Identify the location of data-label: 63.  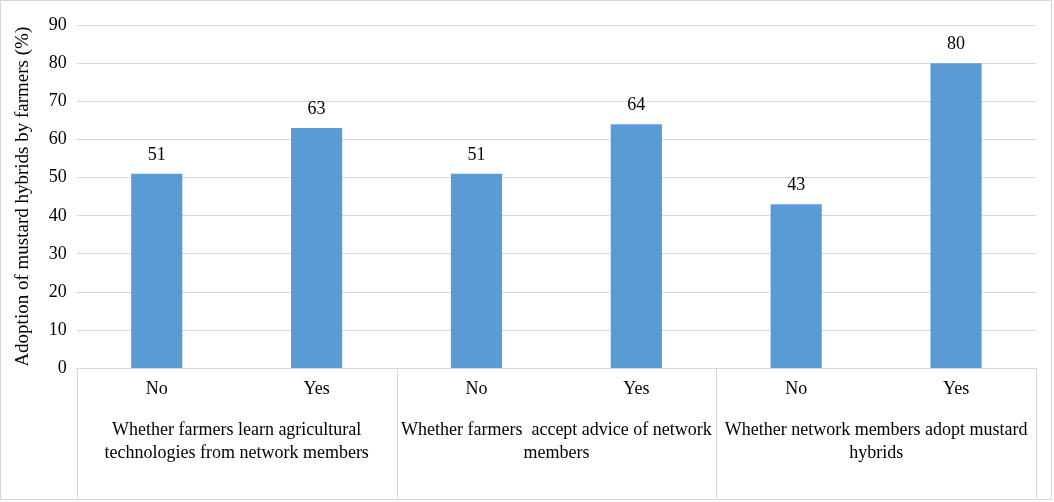
(316, 107).